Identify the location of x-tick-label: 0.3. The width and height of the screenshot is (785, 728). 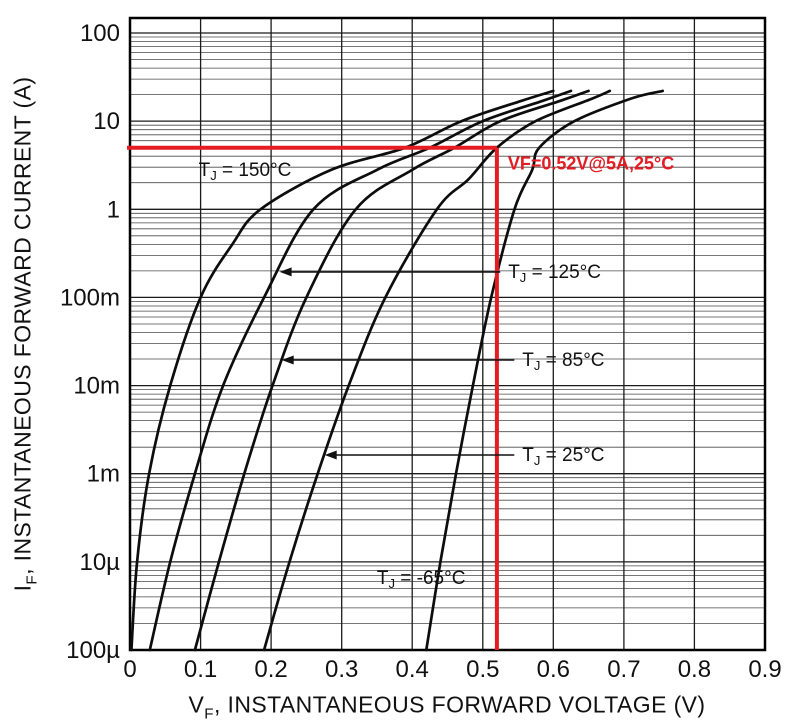
(341, 669).